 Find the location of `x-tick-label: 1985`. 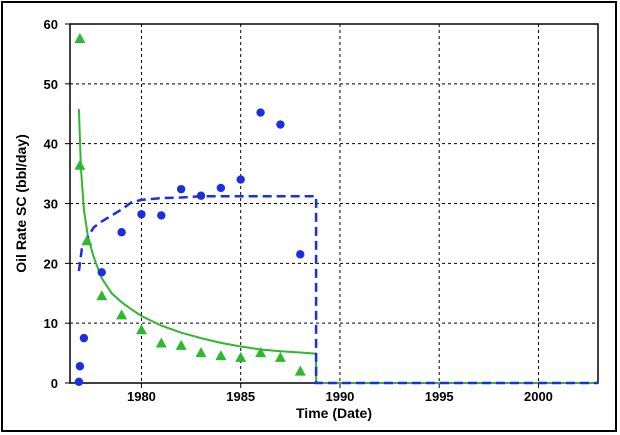

x-tick-label: 1985 is located at coordinates (240, 396).